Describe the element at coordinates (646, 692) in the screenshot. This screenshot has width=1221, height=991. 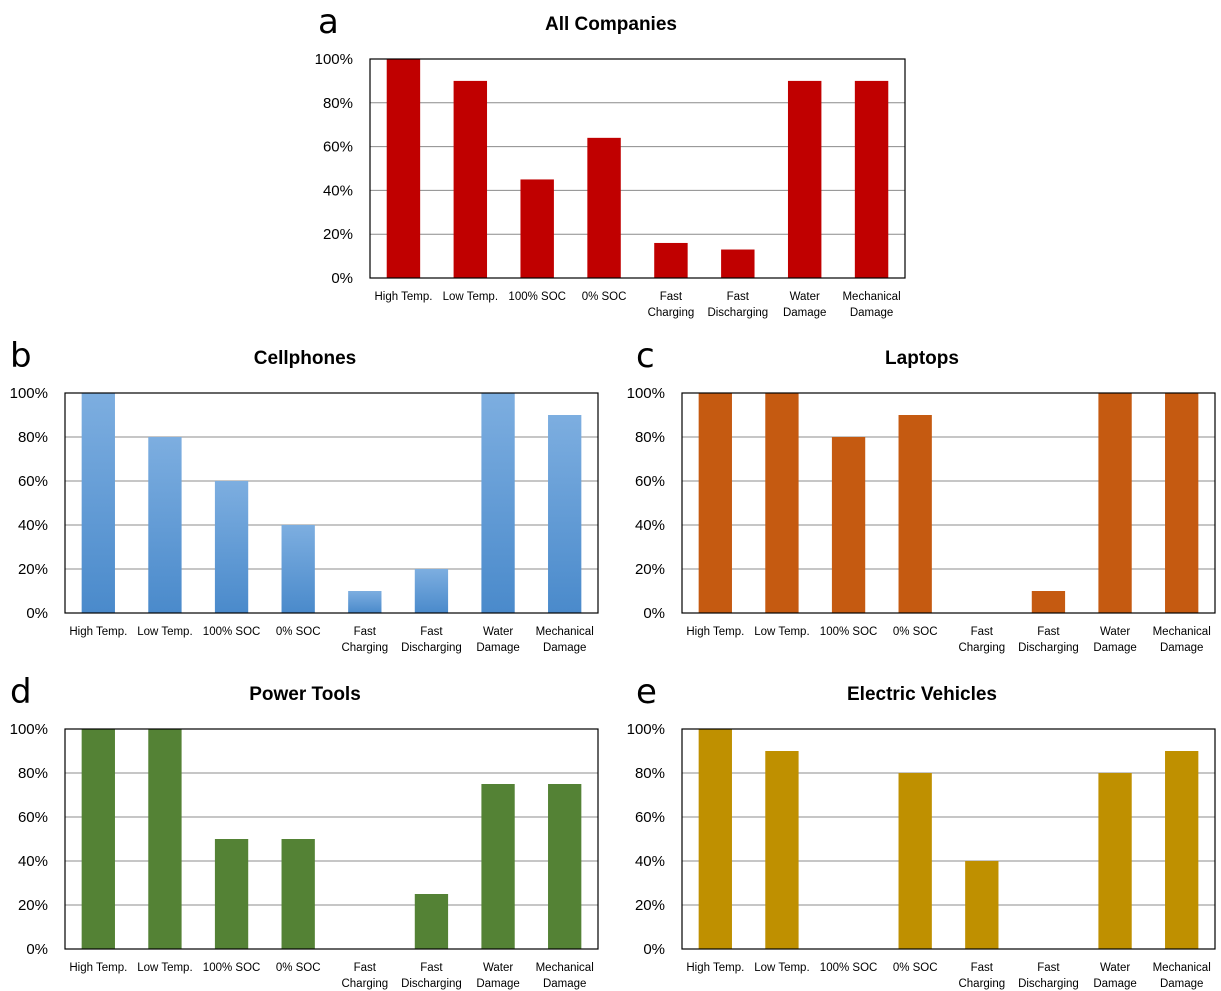
I see `panel-letter: e` at that location.